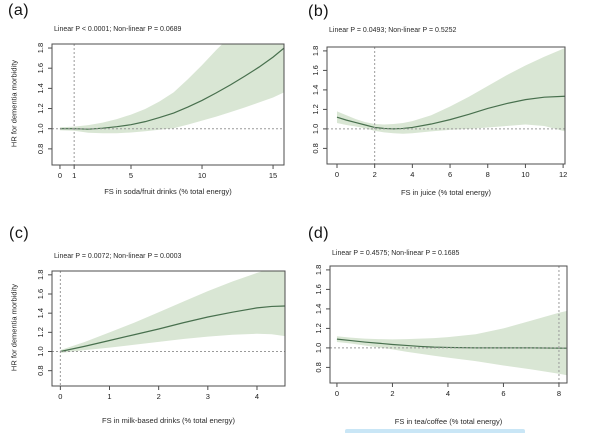  Describe the element at coordinates (563, 174) in the screenshot. I see `svg-text: 12` at that location.